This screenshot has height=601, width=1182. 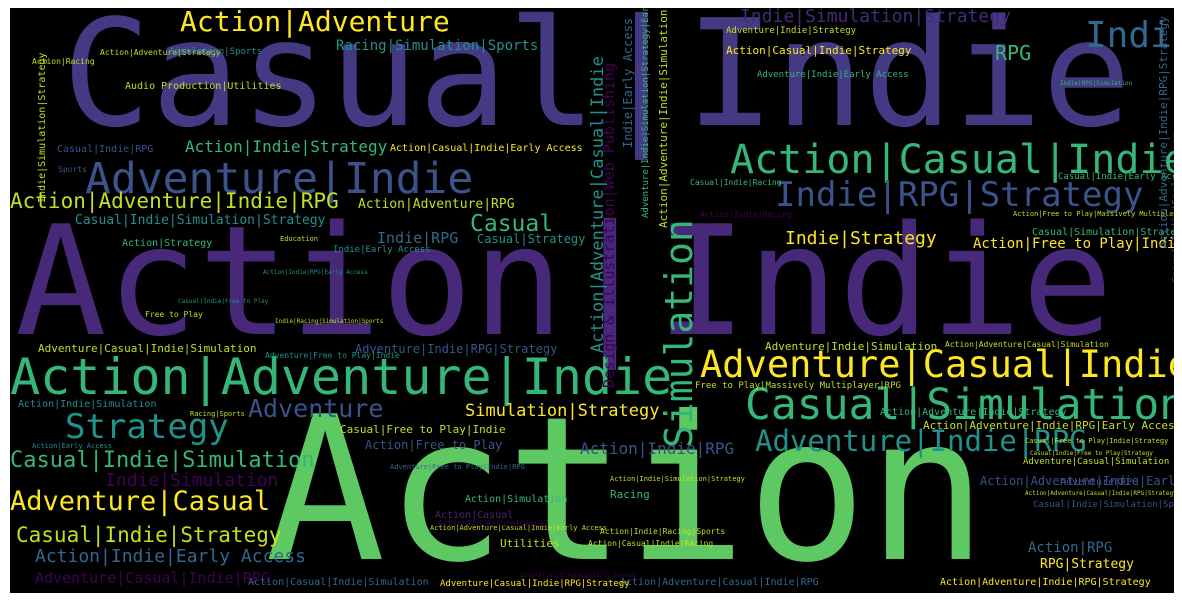 I want to click on word: Casual, so click(x=512, y=224).